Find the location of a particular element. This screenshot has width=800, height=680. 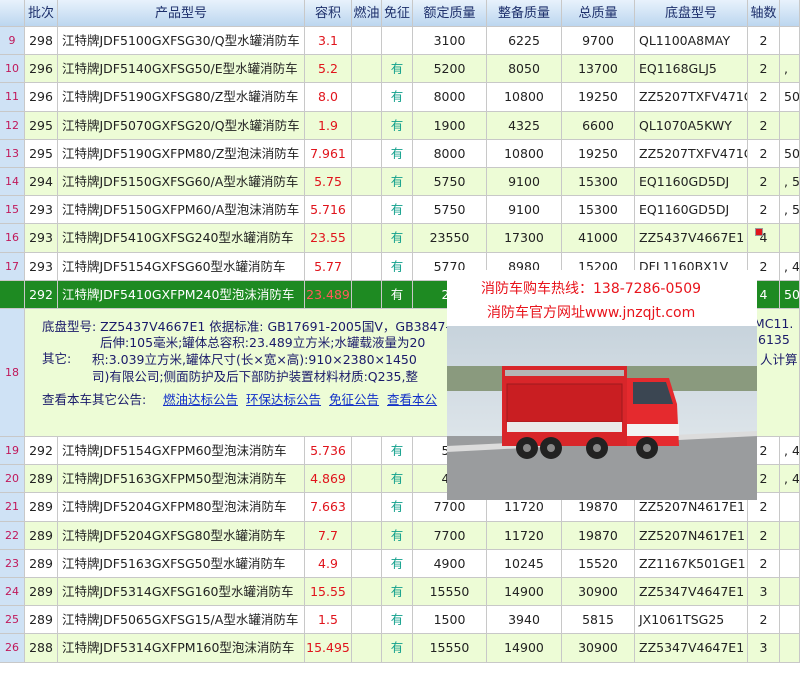

axles: 3 is located at coordinates (764, 648).